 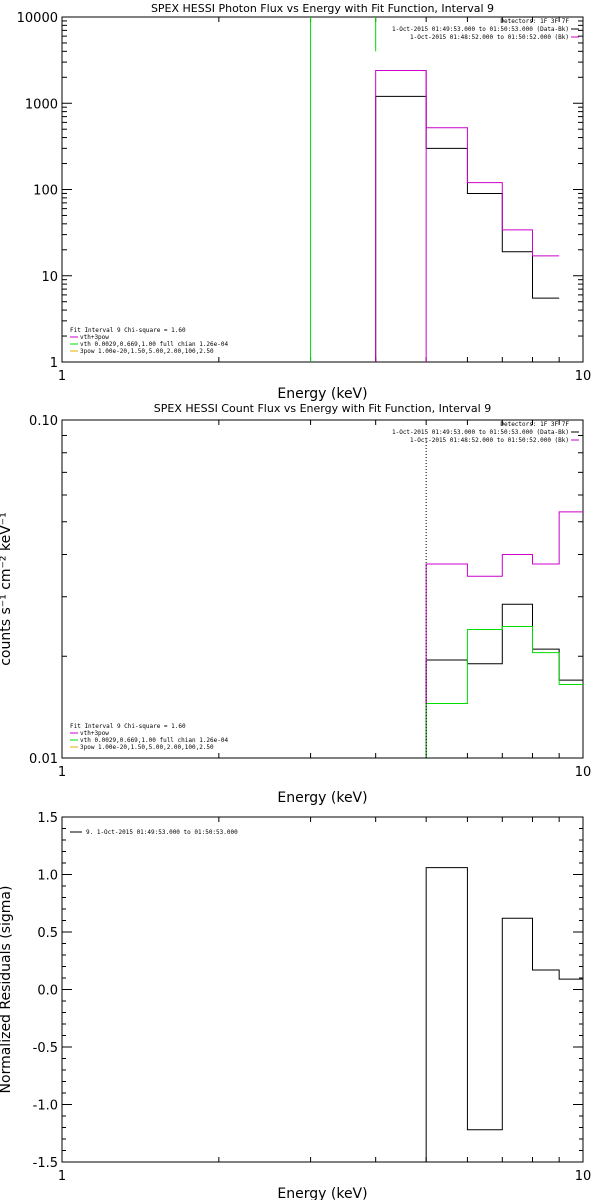 What do you see at coordinates (45, 1048) in the screenshot?
I see `y-tick-label: -0.5` at bounding box center [45, 1048].